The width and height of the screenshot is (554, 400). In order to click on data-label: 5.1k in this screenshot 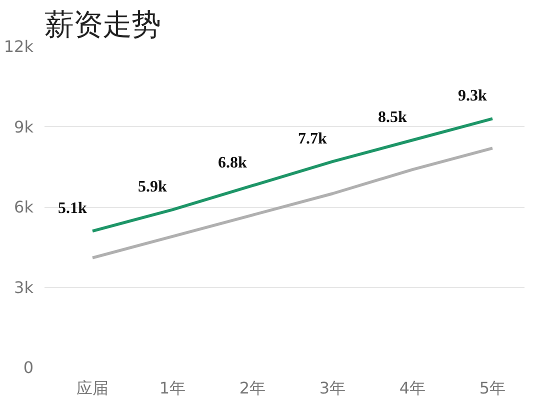, I will do `click(73, 209)`.